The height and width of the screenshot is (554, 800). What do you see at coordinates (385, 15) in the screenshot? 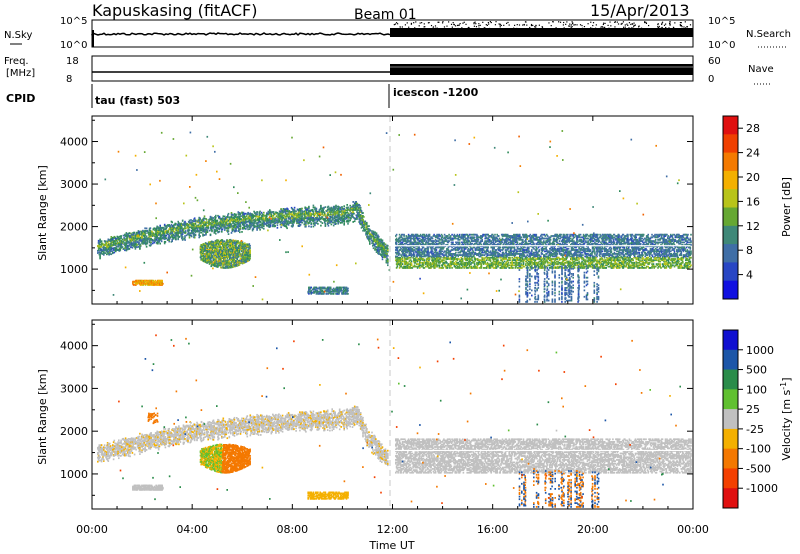
I see `beam-title: Beam 01` at bounding box center [385, 15].